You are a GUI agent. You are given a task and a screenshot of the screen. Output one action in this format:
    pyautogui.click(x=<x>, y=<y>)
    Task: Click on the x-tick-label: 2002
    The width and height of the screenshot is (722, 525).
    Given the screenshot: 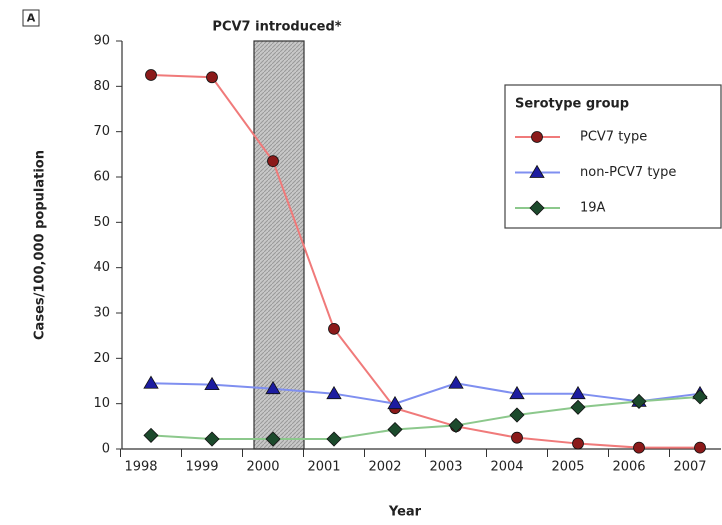 What is the action you would take?
    pyautogui.click(x=384, y=467)
    